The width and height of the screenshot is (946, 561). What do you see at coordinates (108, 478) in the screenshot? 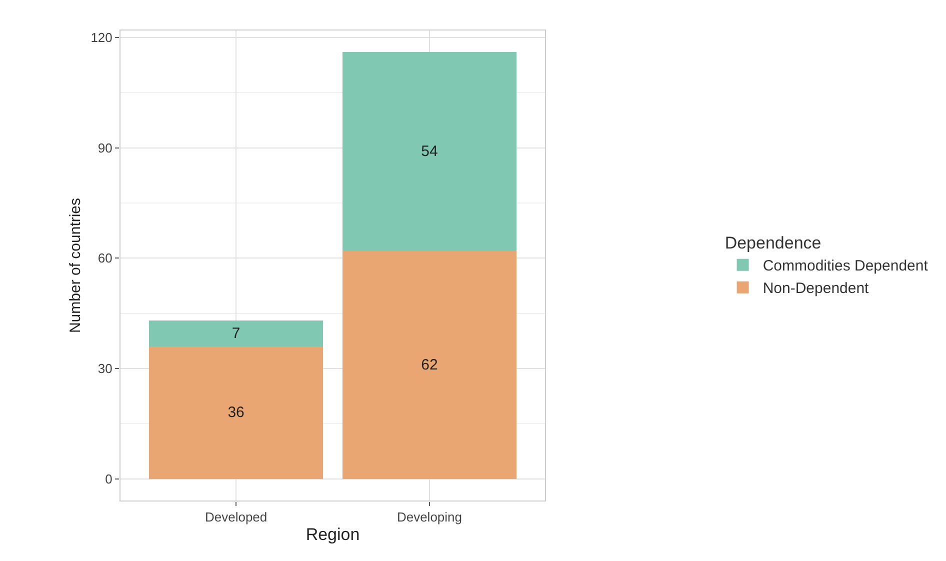
I see `y-tick-label: 0` at bounding box center [108, 478].